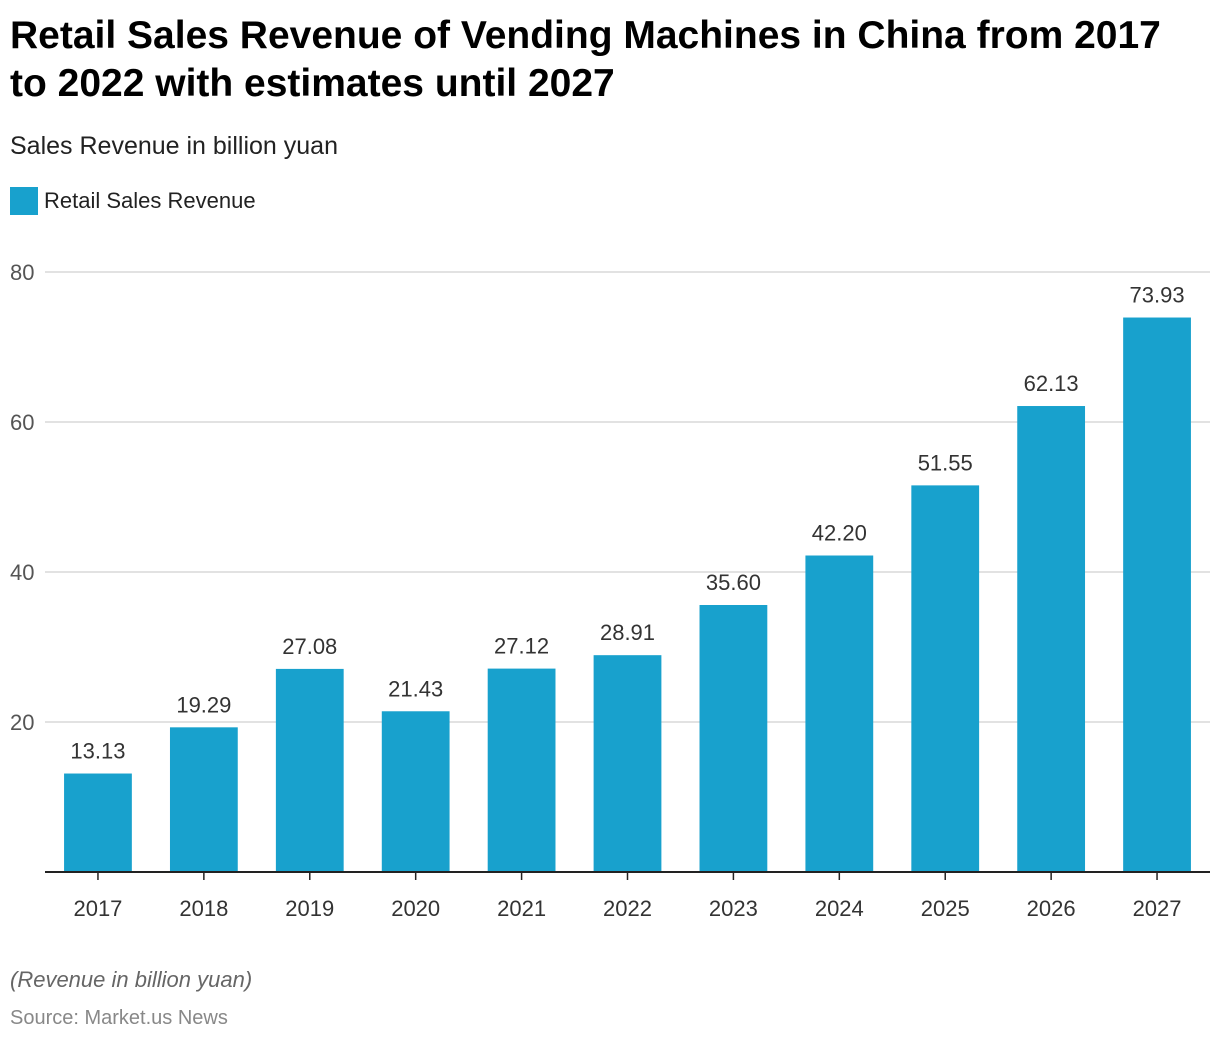 The height and width of the screenshot is (1044, 1220). Describe the element at coordinates (415, 908) in the screenshot. I see `x-tick-label: 2020` at that location.